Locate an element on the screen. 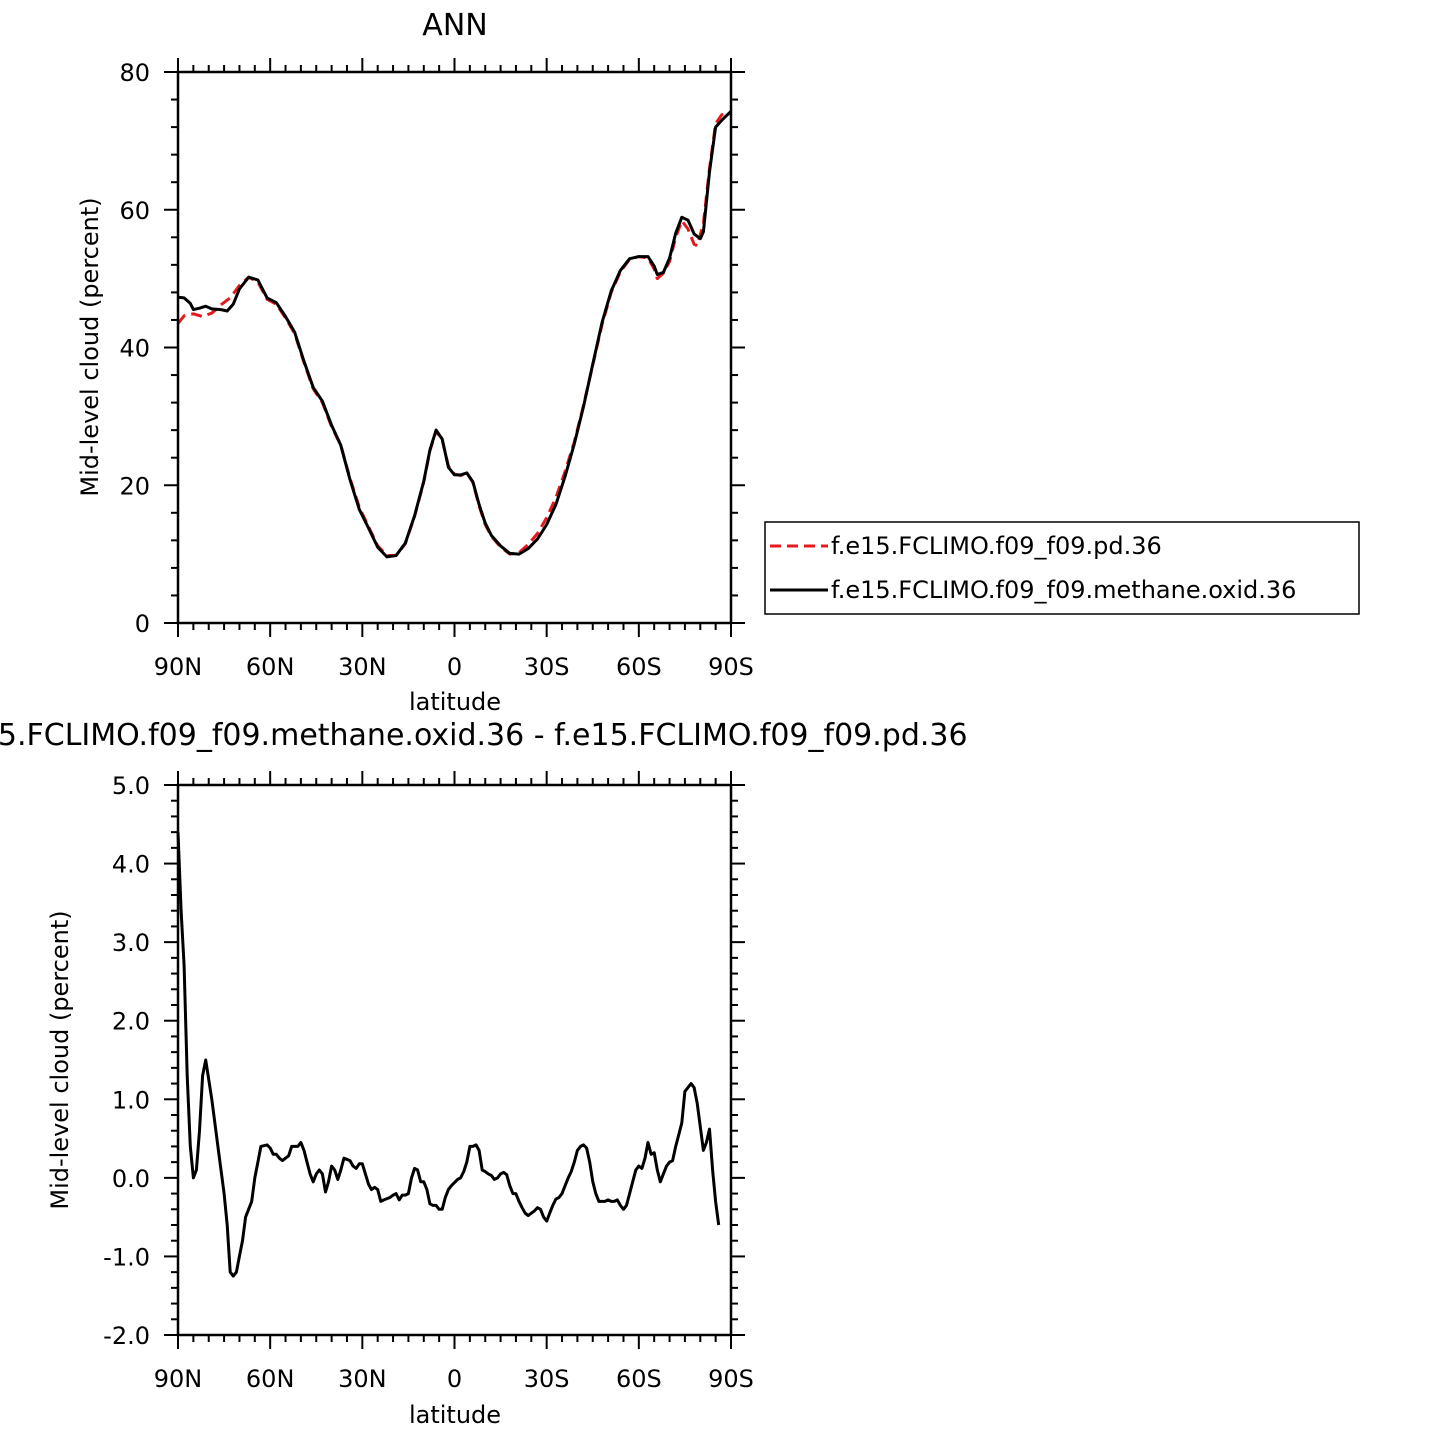  top-y-axis-label: Mid-level cloud (percent) is located at coordinates (90, 346).